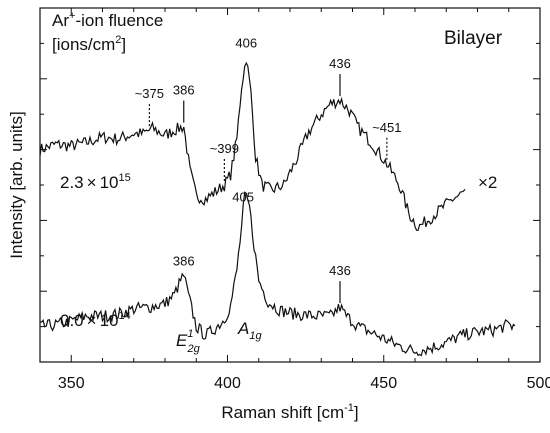 The width and height of the screenshot is (550, 433). I want to click on x-axis-title-sup: -1, so click(349, 408).